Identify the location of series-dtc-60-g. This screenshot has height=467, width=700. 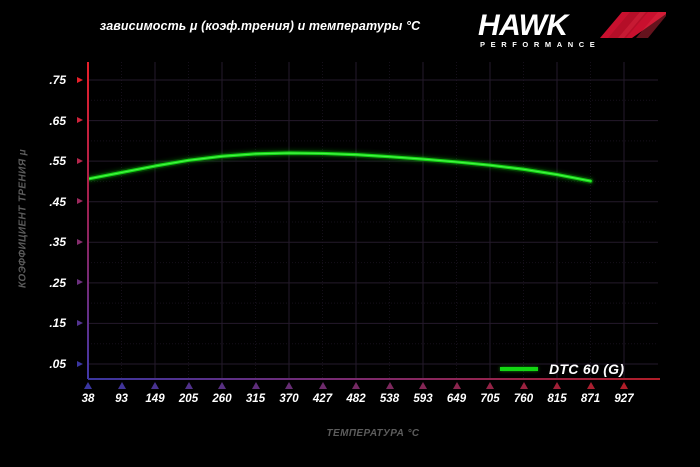
(341, 167).